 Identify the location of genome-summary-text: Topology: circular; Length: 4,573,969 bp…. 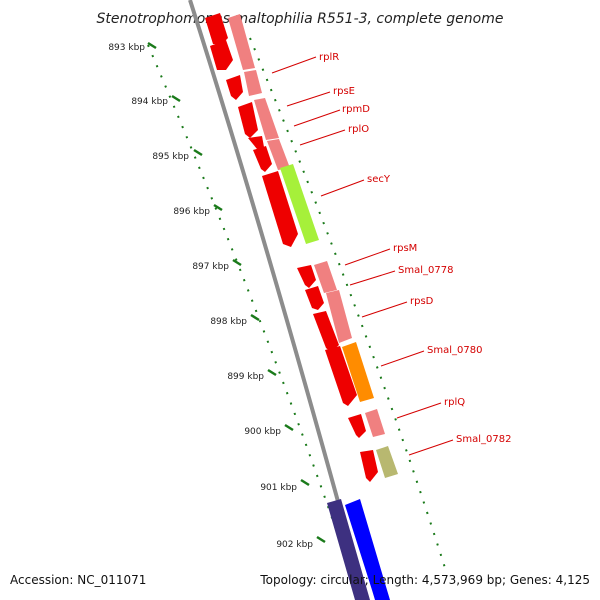
(425, 580).